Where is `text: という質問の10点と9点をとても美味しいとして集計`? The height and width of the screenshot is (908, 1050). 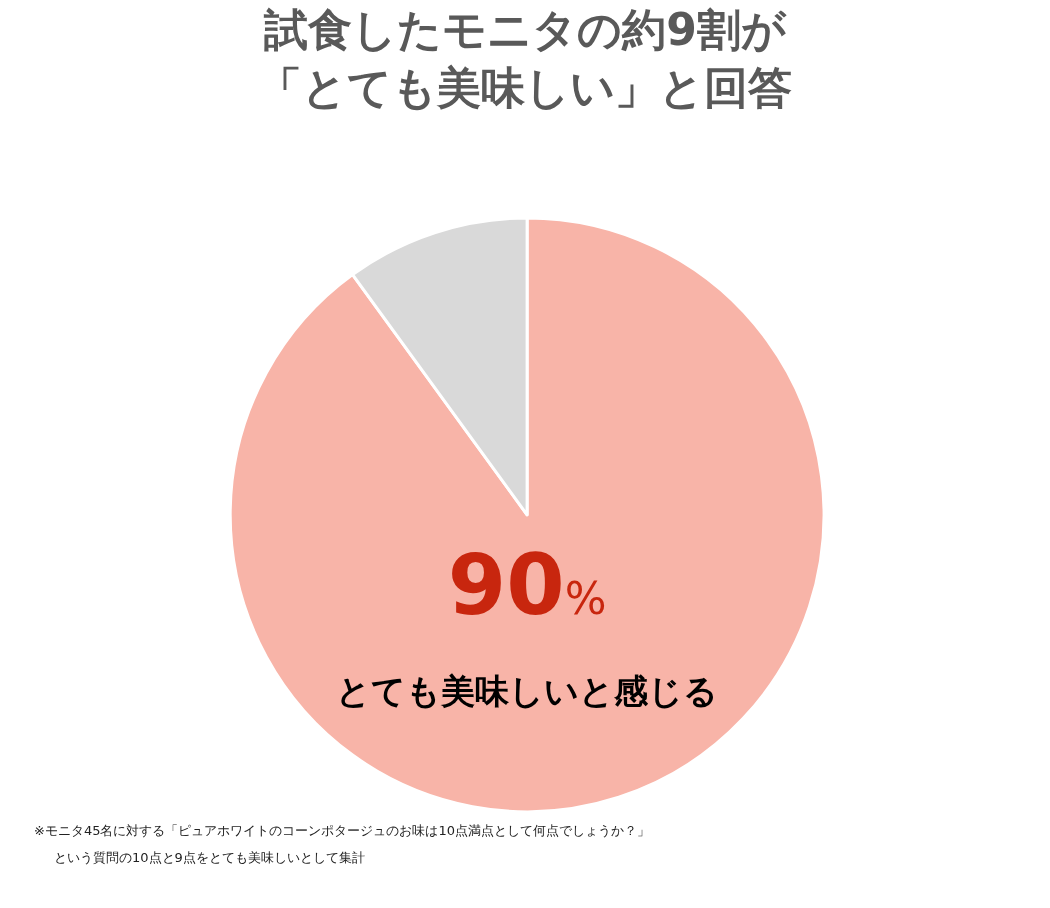 text: という質問の10点と9点をとても美味しいとして集計 is located at coordinates (209, 857).